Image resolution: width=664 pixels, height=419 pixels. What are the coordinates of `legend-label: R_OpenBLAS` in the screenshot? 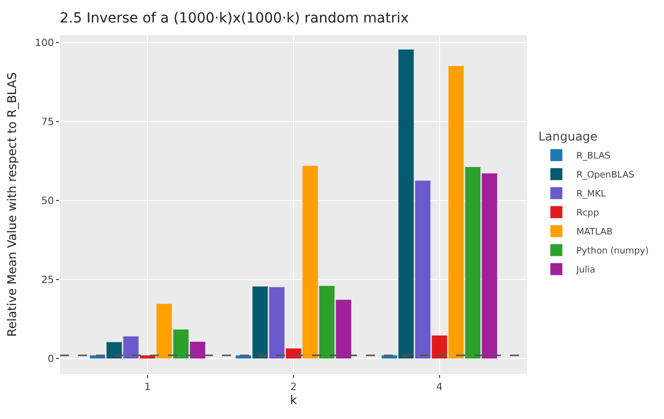 It's located at (605, 175).